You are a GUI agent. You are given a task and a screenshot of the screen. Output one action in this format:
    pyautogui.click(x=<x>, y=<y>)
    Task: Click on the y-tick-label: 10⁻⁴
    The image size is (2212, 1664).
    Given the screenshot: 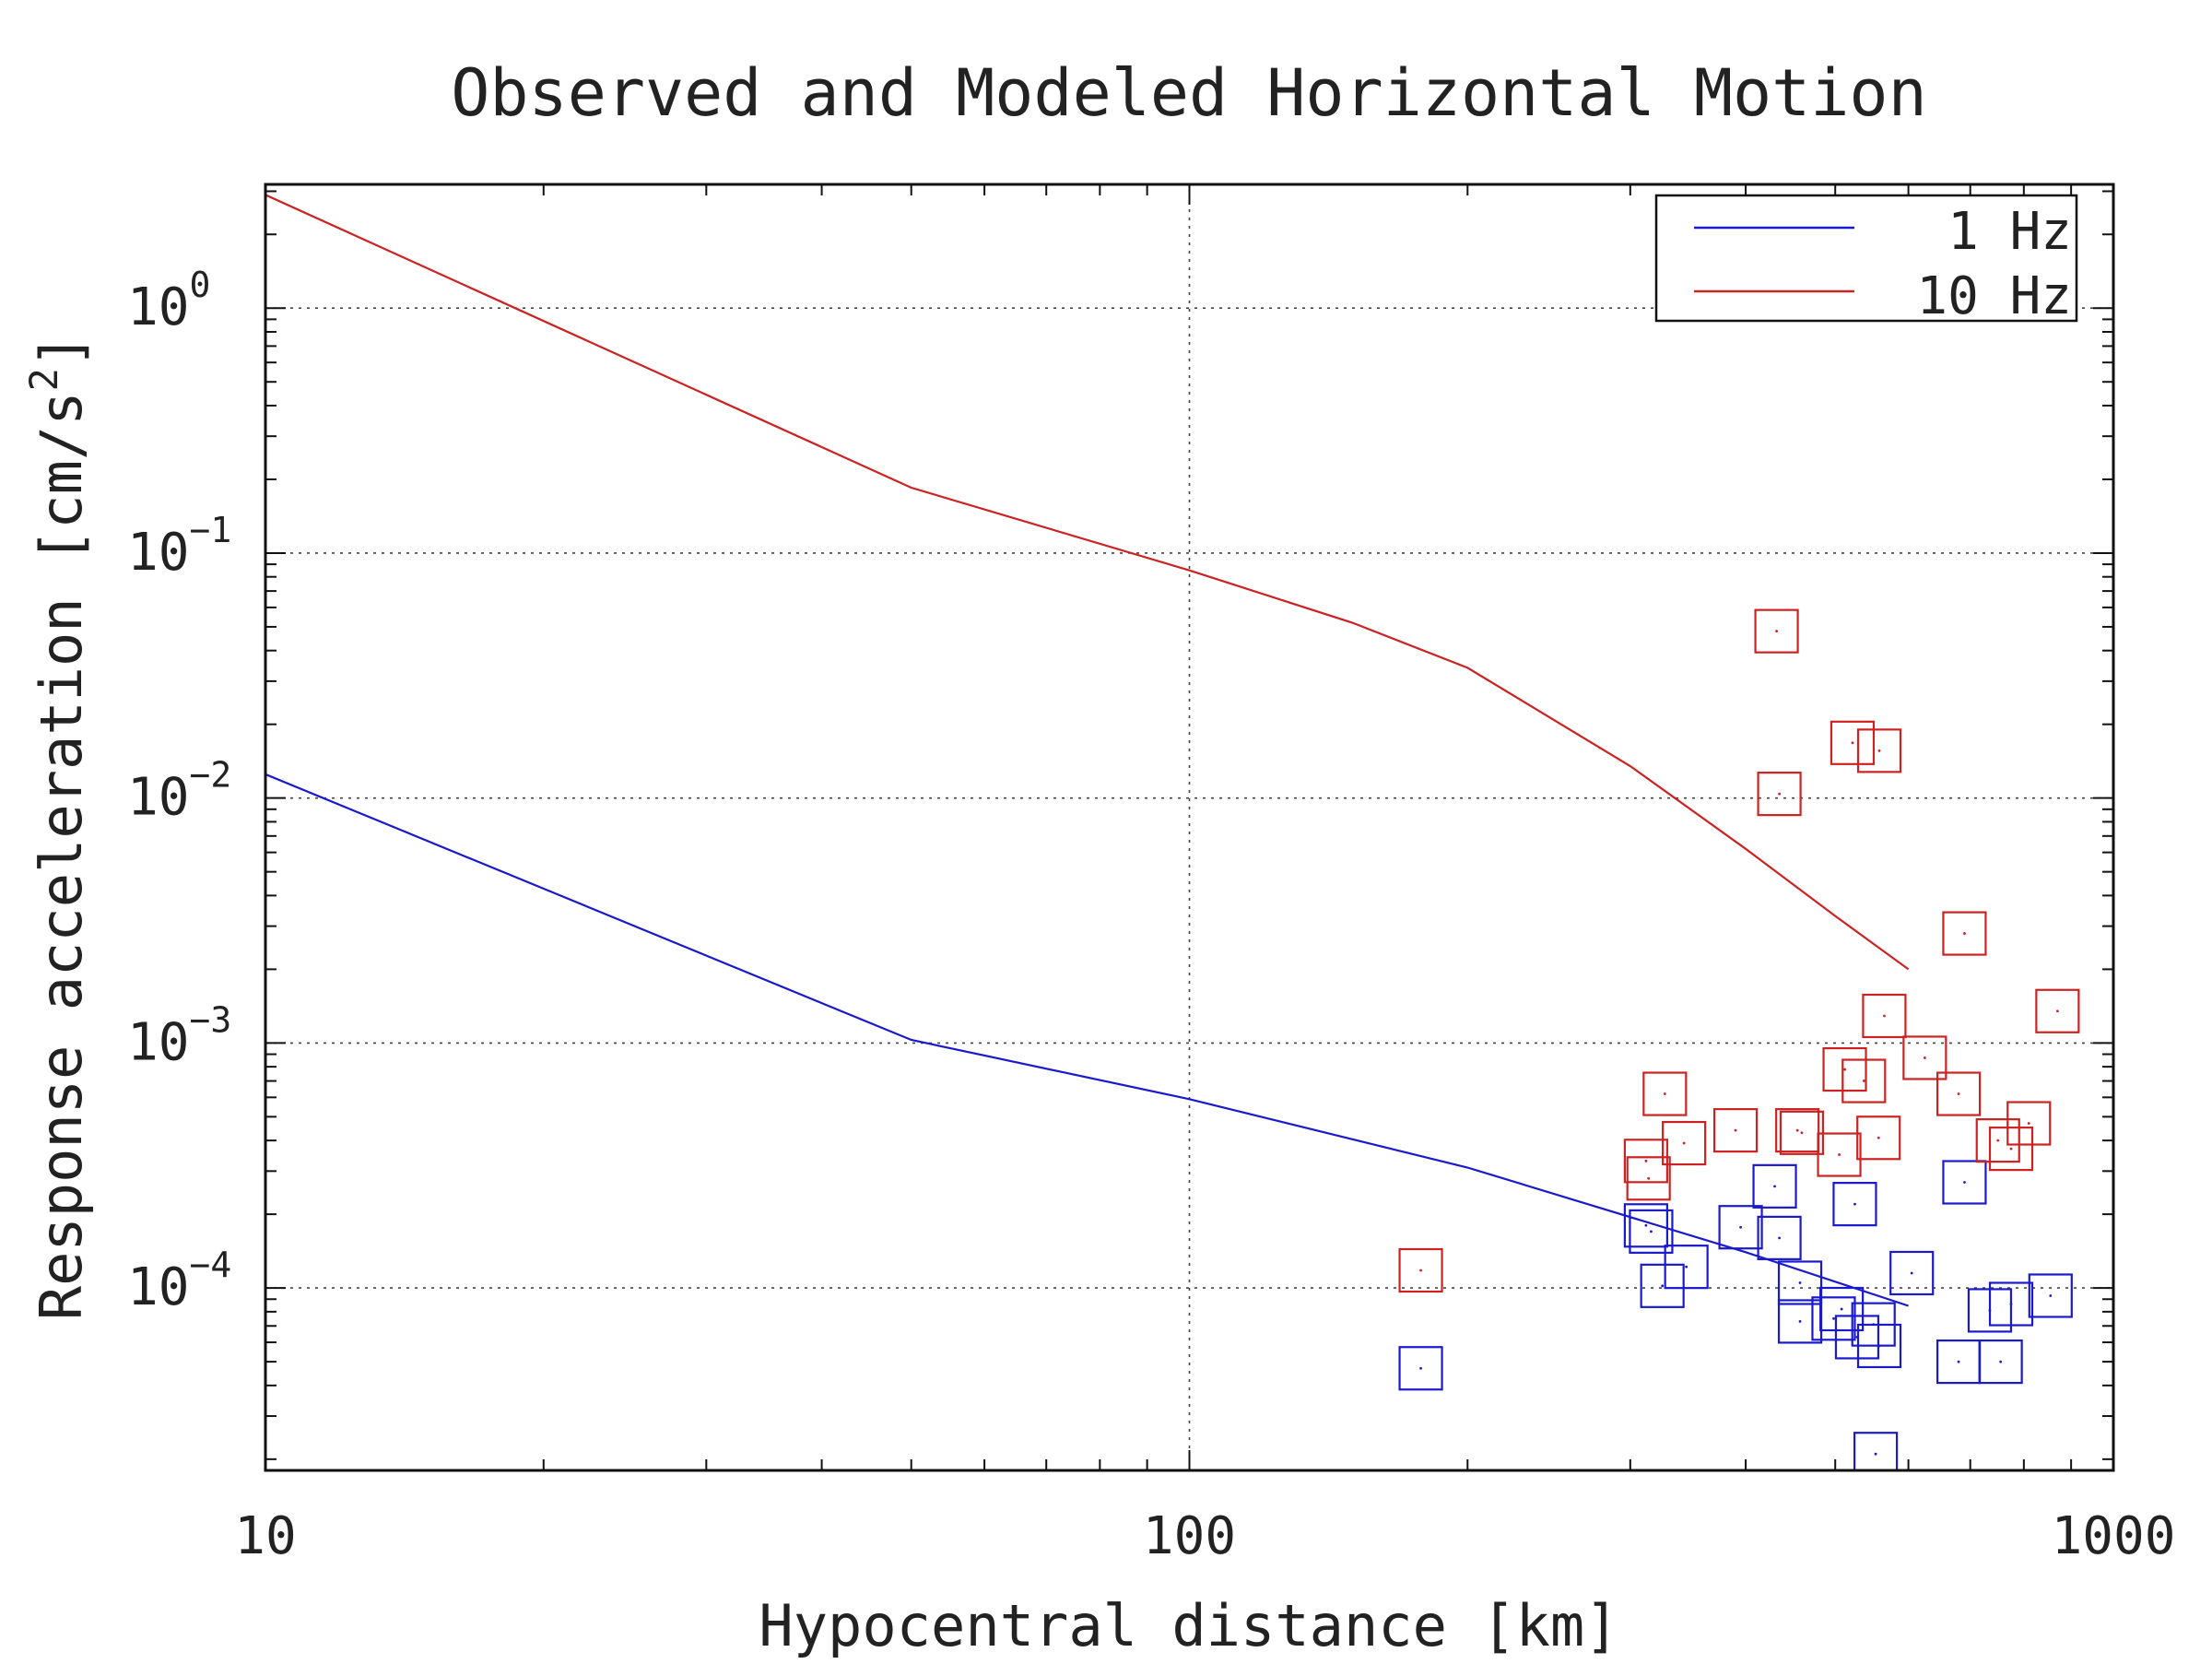 What is the action you would take?
    pyautogui.click(x=179, y=1281)
    